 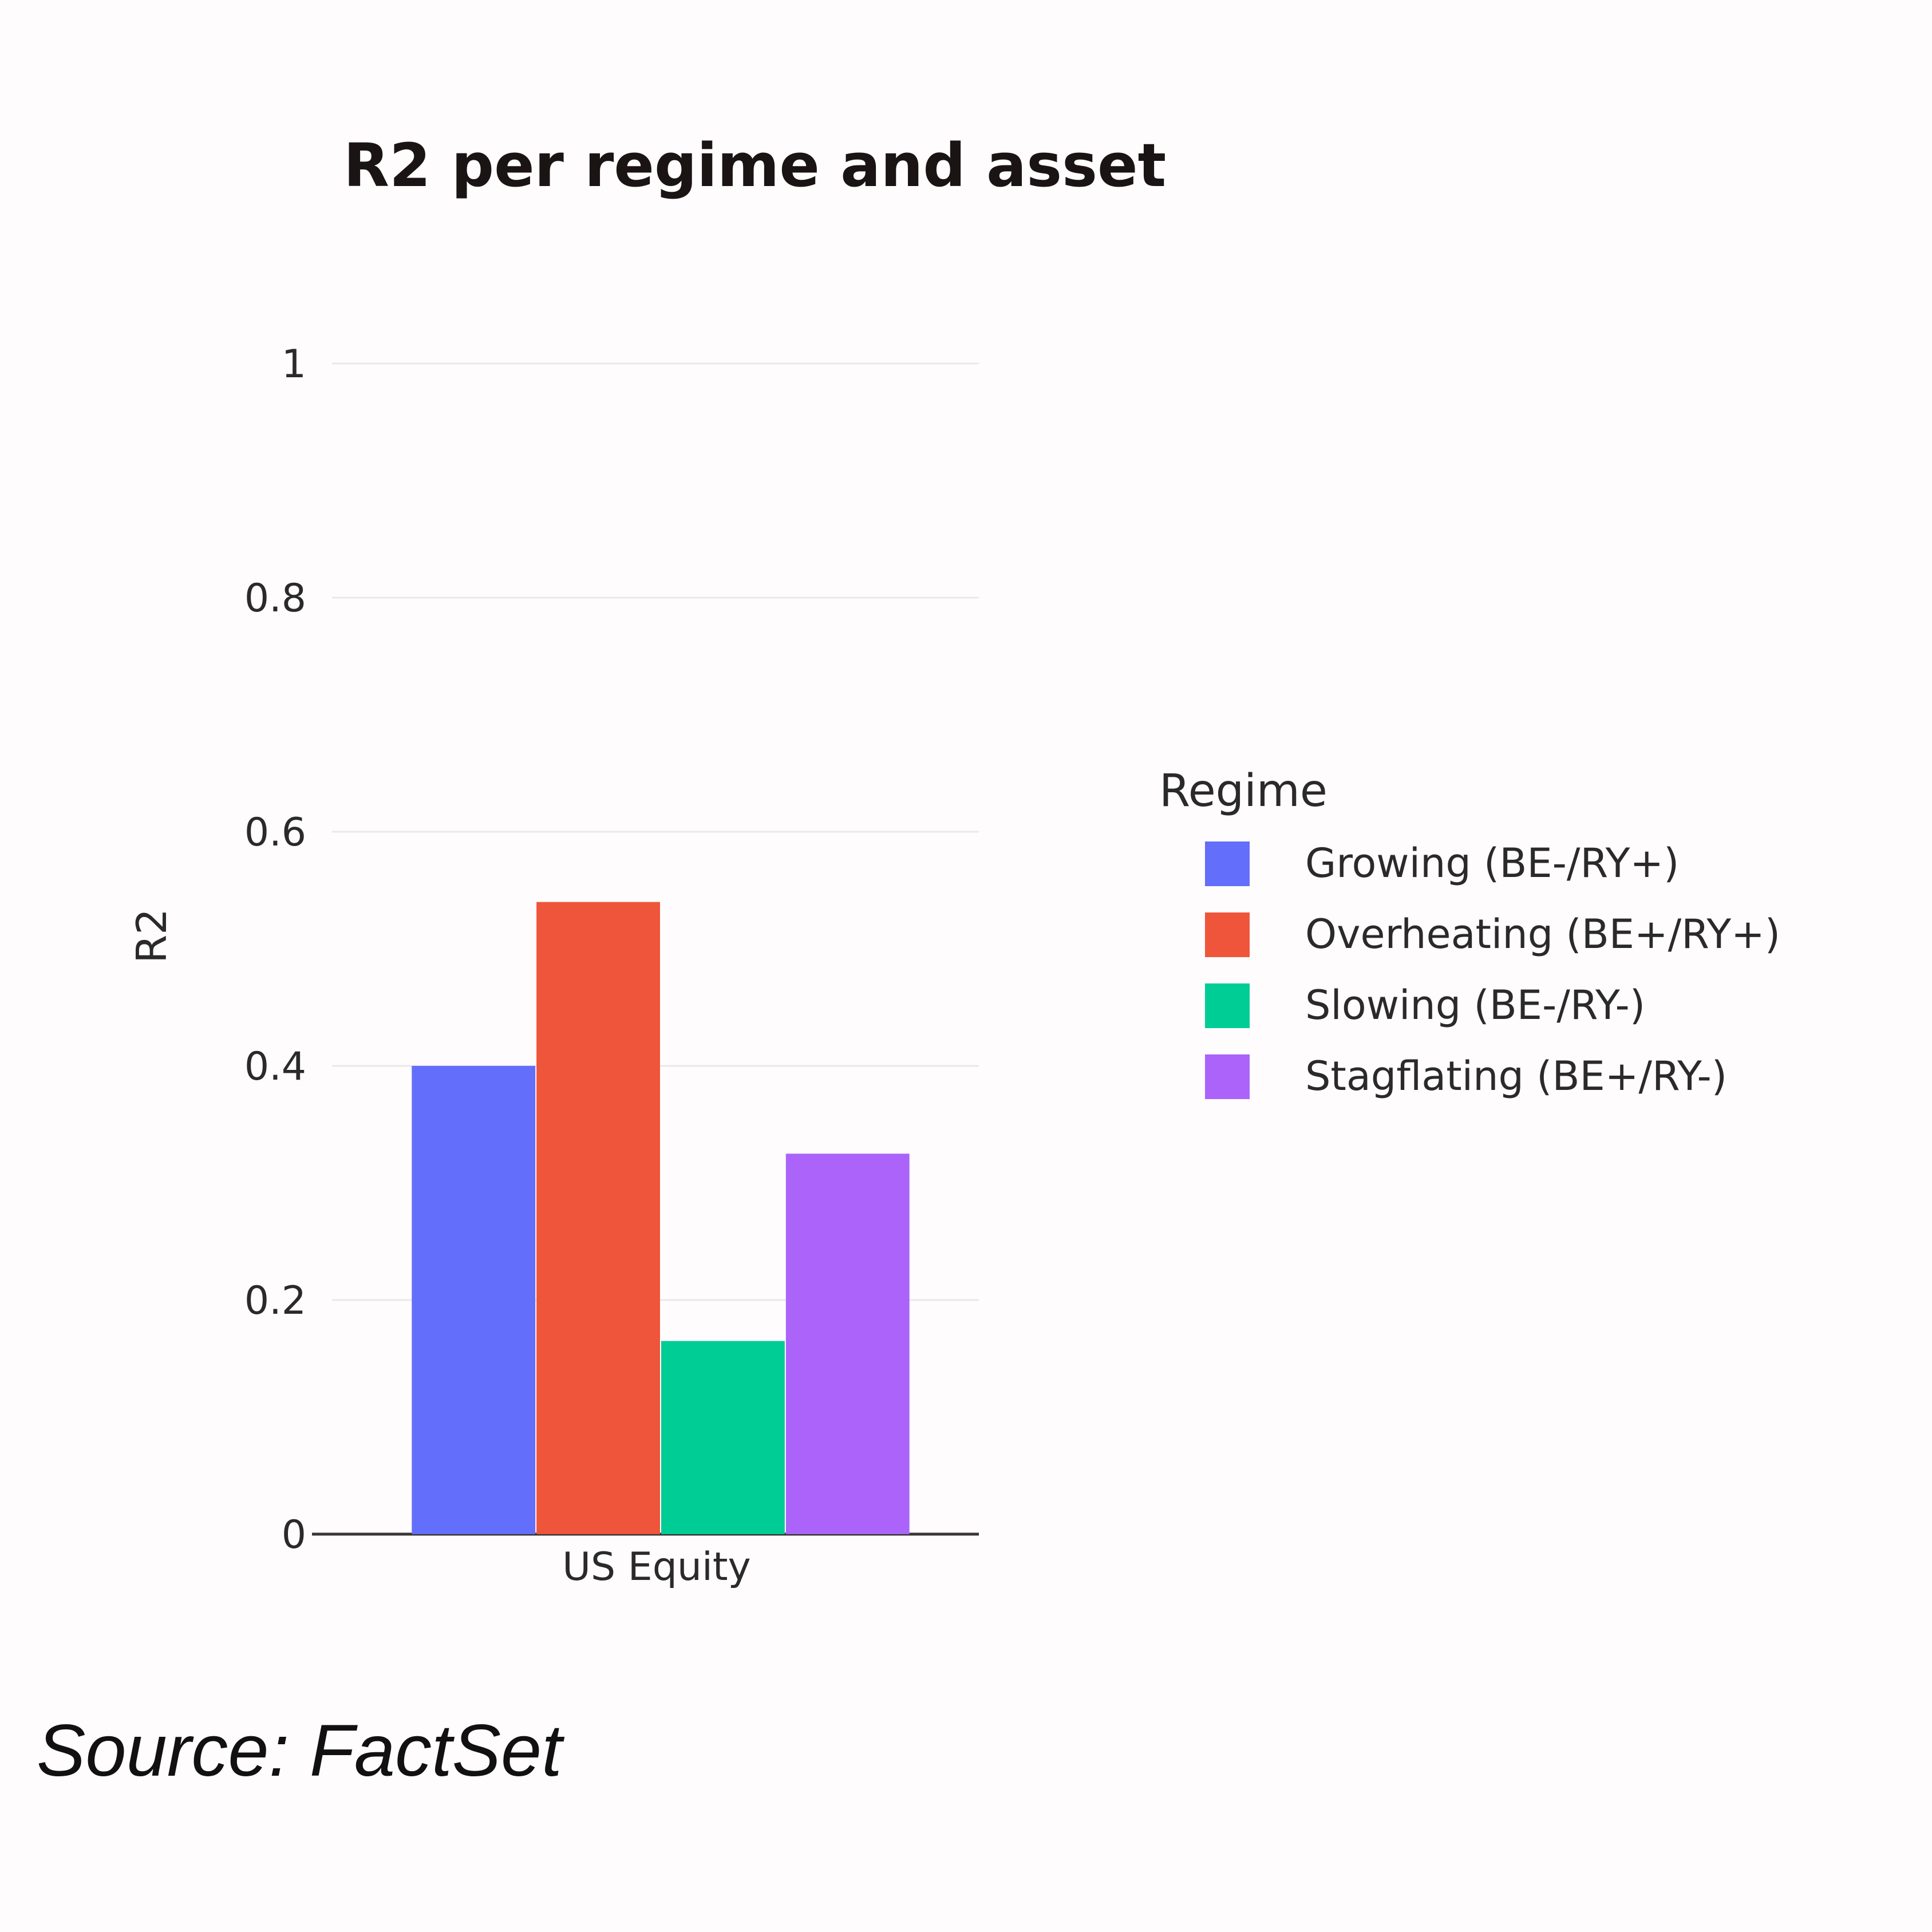 What do you see at coordinates (1492, 863) in the screenshot?
I see `legend-label: Growing (BE-/RY+)` at bounding box center [1492, 863].